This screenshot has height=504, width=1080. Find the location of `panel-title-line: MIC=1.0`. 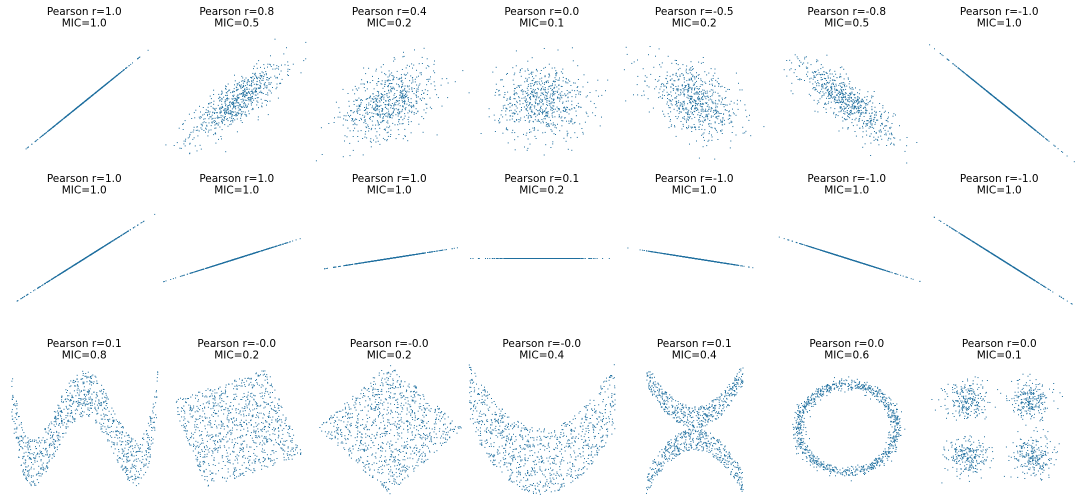

panel-title-line: MIC=1.0 is located at coordinates (999, 24).